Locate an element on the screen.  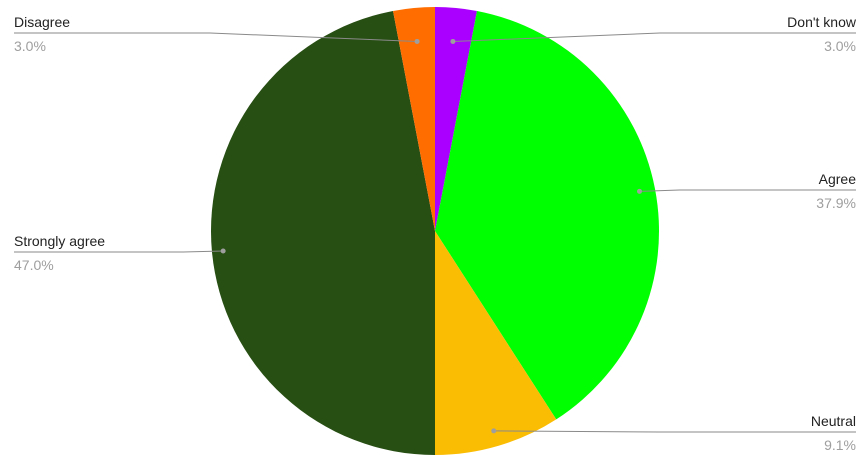
slice-label-don-t-know: Don't know is located at coordinates (822, 22).